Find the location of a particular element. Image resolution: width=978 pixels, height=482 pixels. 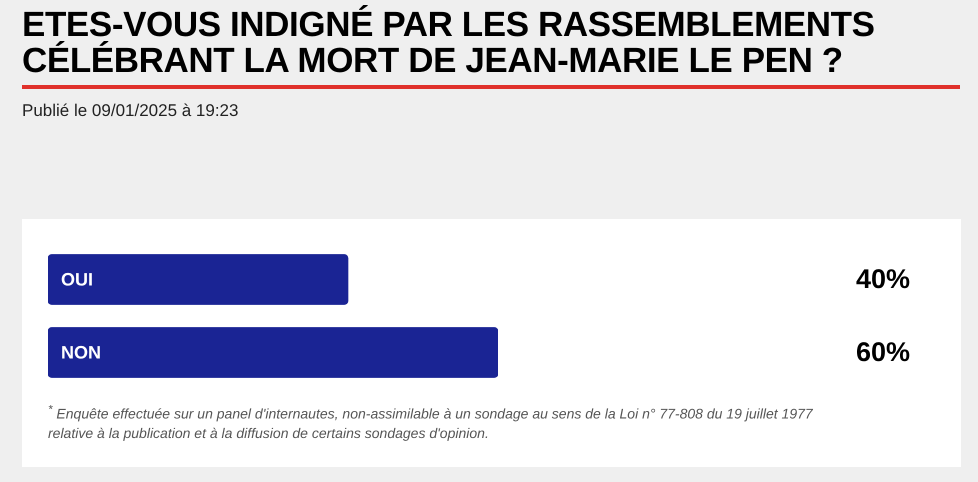

data-label: 60% is located at coordinates (883, 351).